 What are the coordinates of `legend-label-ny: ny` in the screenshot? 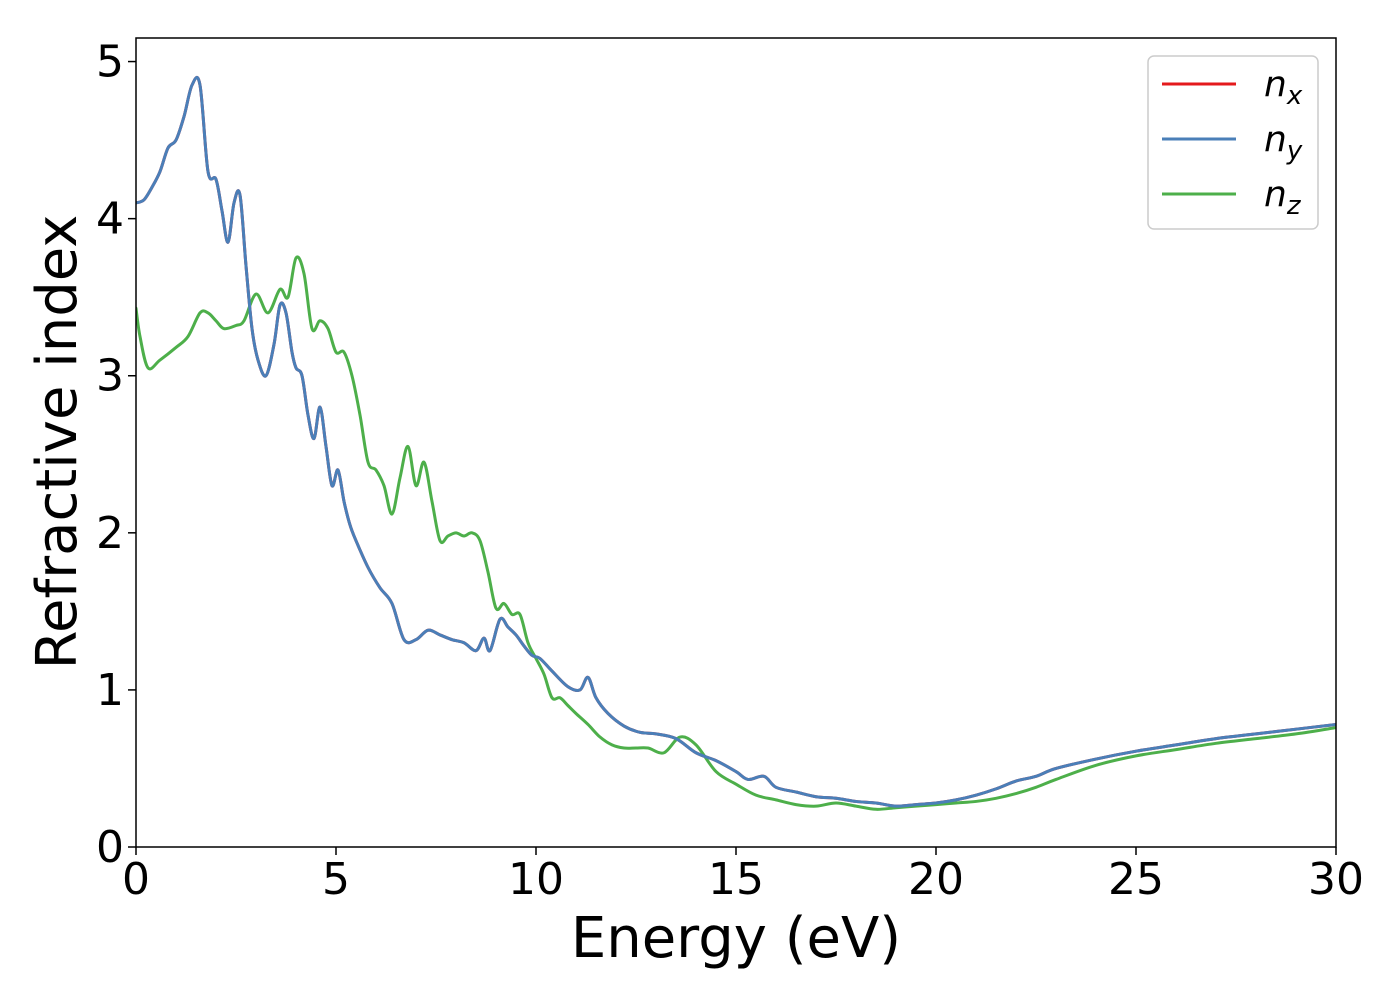 It's located at (1283, 142).